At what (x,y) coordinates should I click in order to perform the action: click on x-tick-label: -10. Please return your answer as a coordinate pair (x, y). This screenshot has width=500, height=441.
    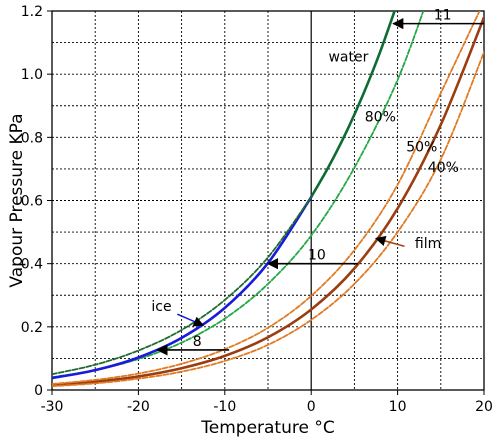
    Looking at the image, I should click on (224, 407).